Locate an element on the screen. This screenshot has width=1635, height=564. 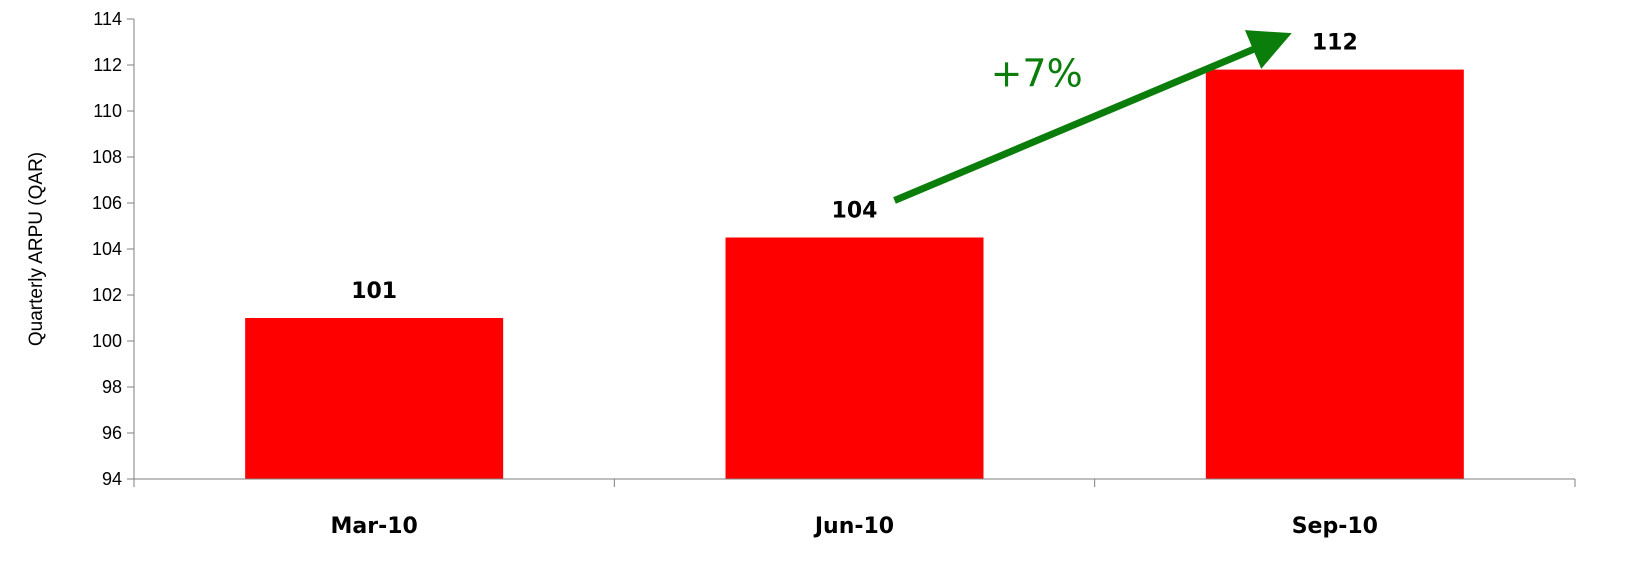
y-tick-label: 100 is located at coordinates (107, 341).